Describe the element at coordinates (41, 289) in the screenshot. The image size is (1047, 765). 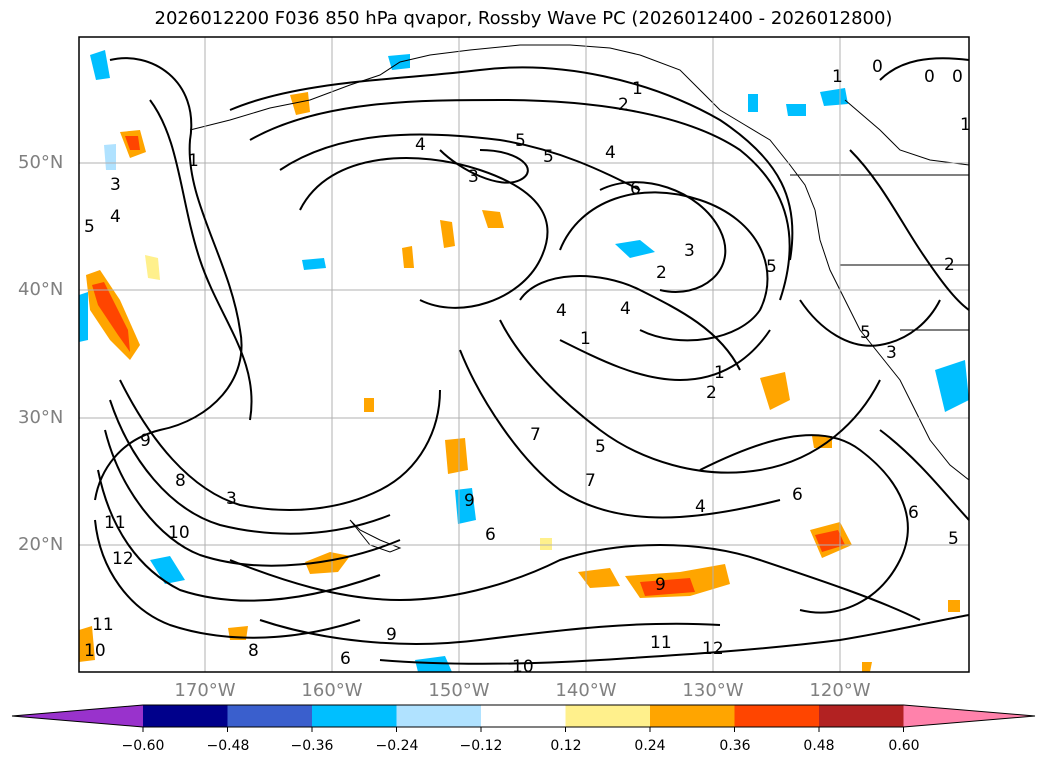
I see `lat-label-40n: 40°N` at that location.